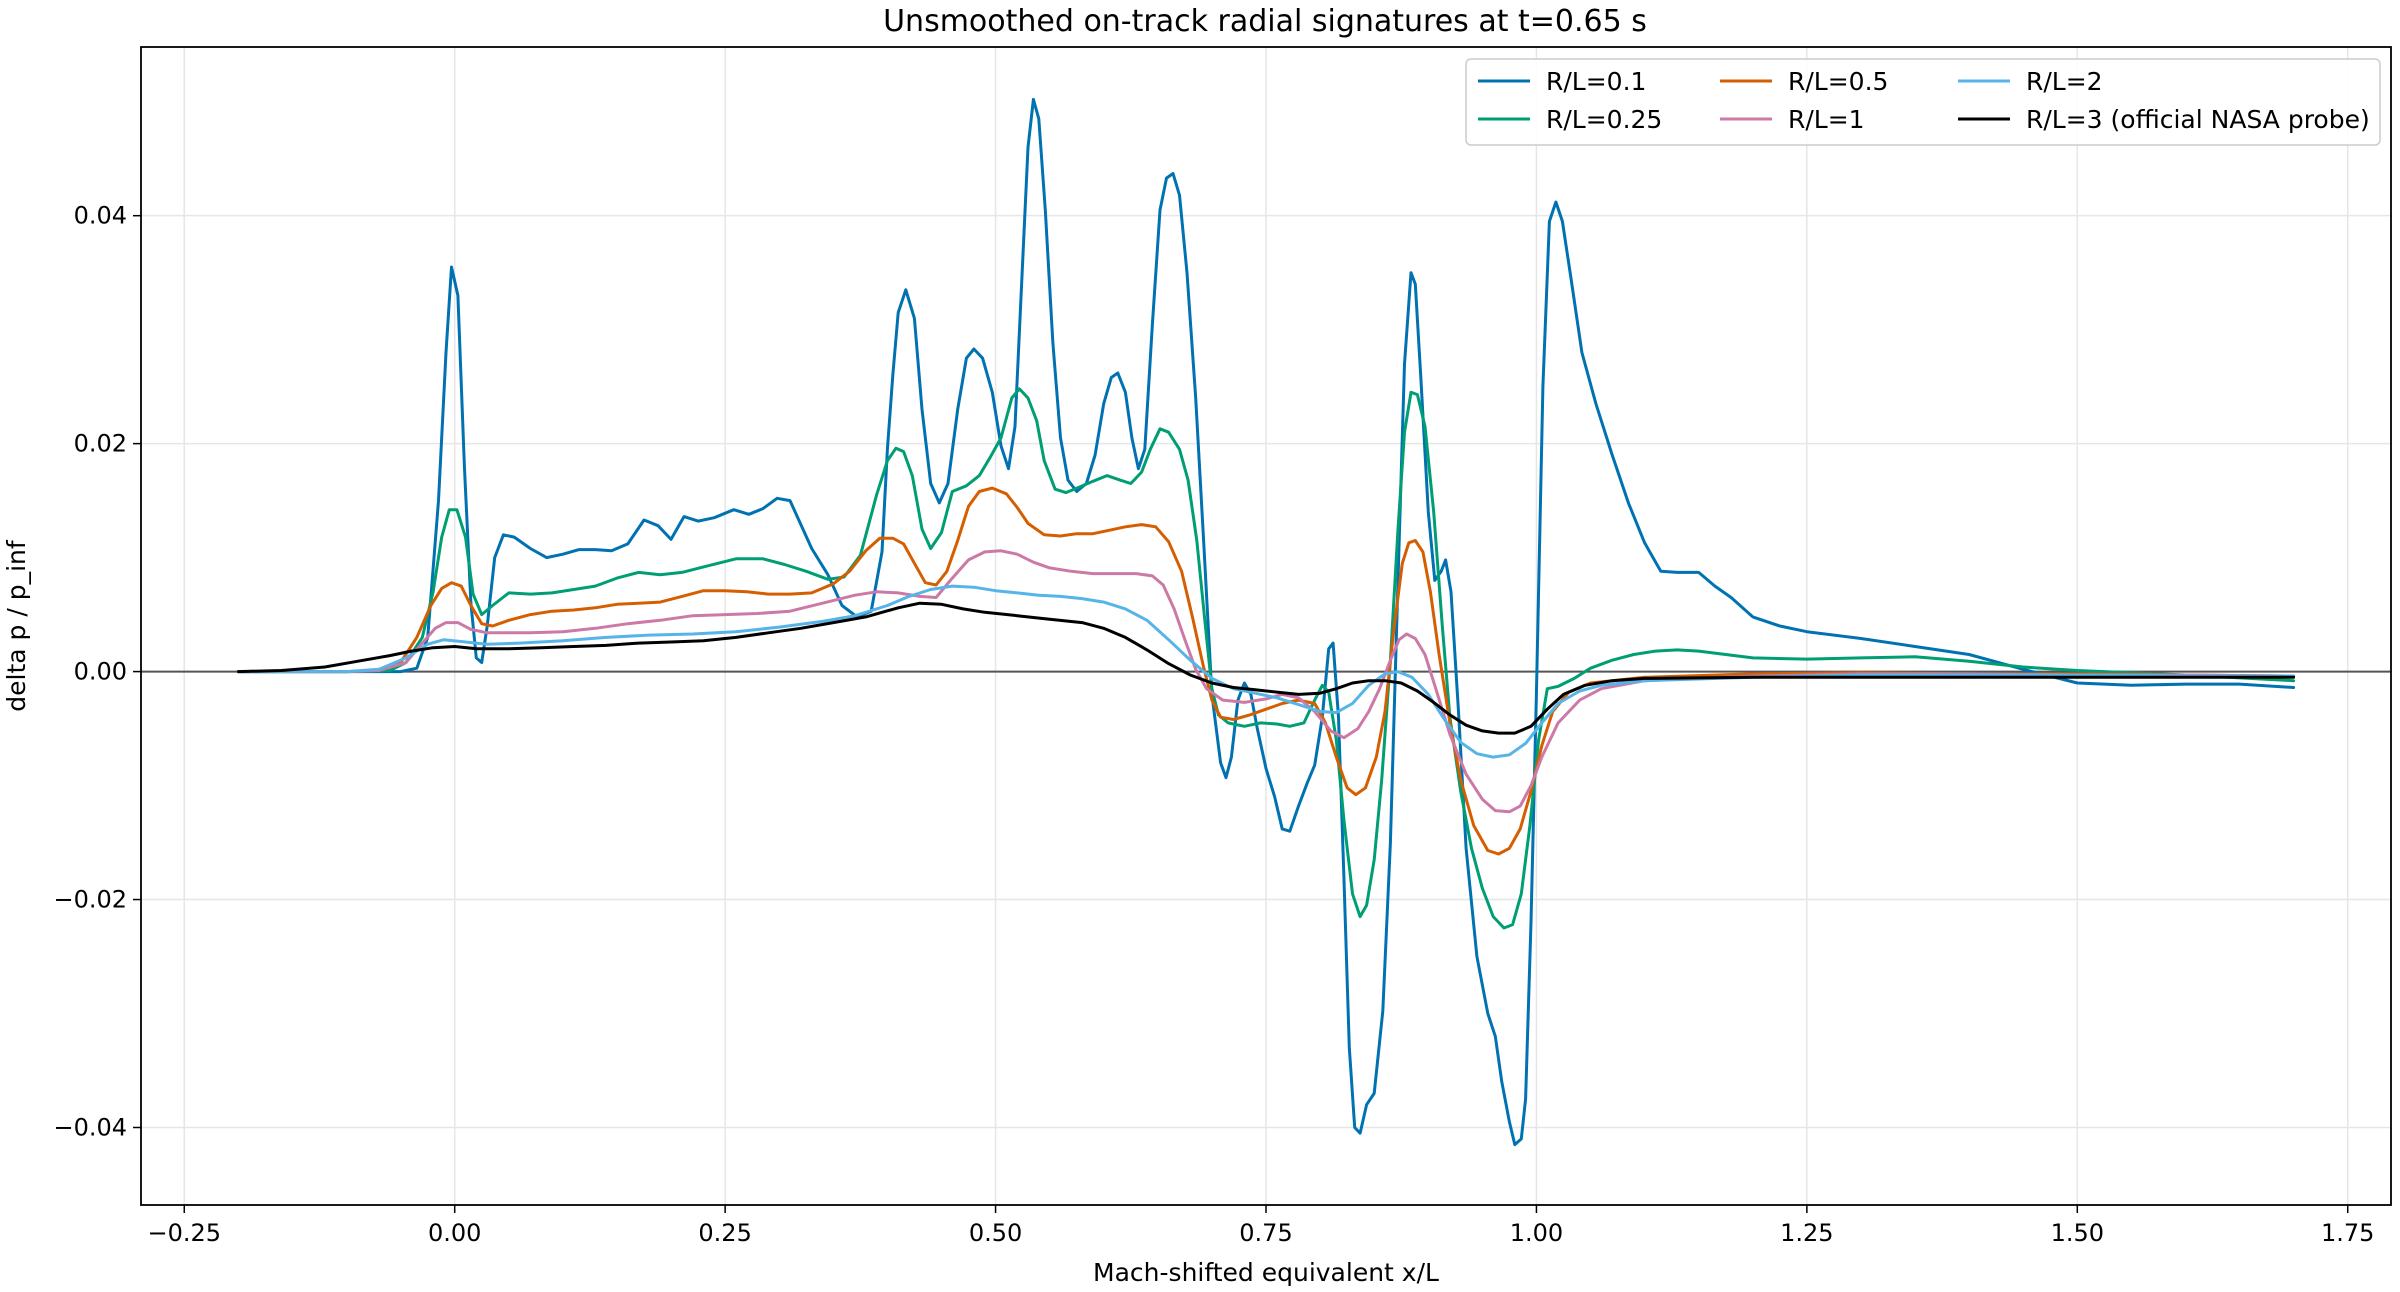  I want to click on x-axis-ticks: −0.25 0.00 0.25 0.50 0.75 1.00 1.25 1.50 1.75, so click(1260, 1226).